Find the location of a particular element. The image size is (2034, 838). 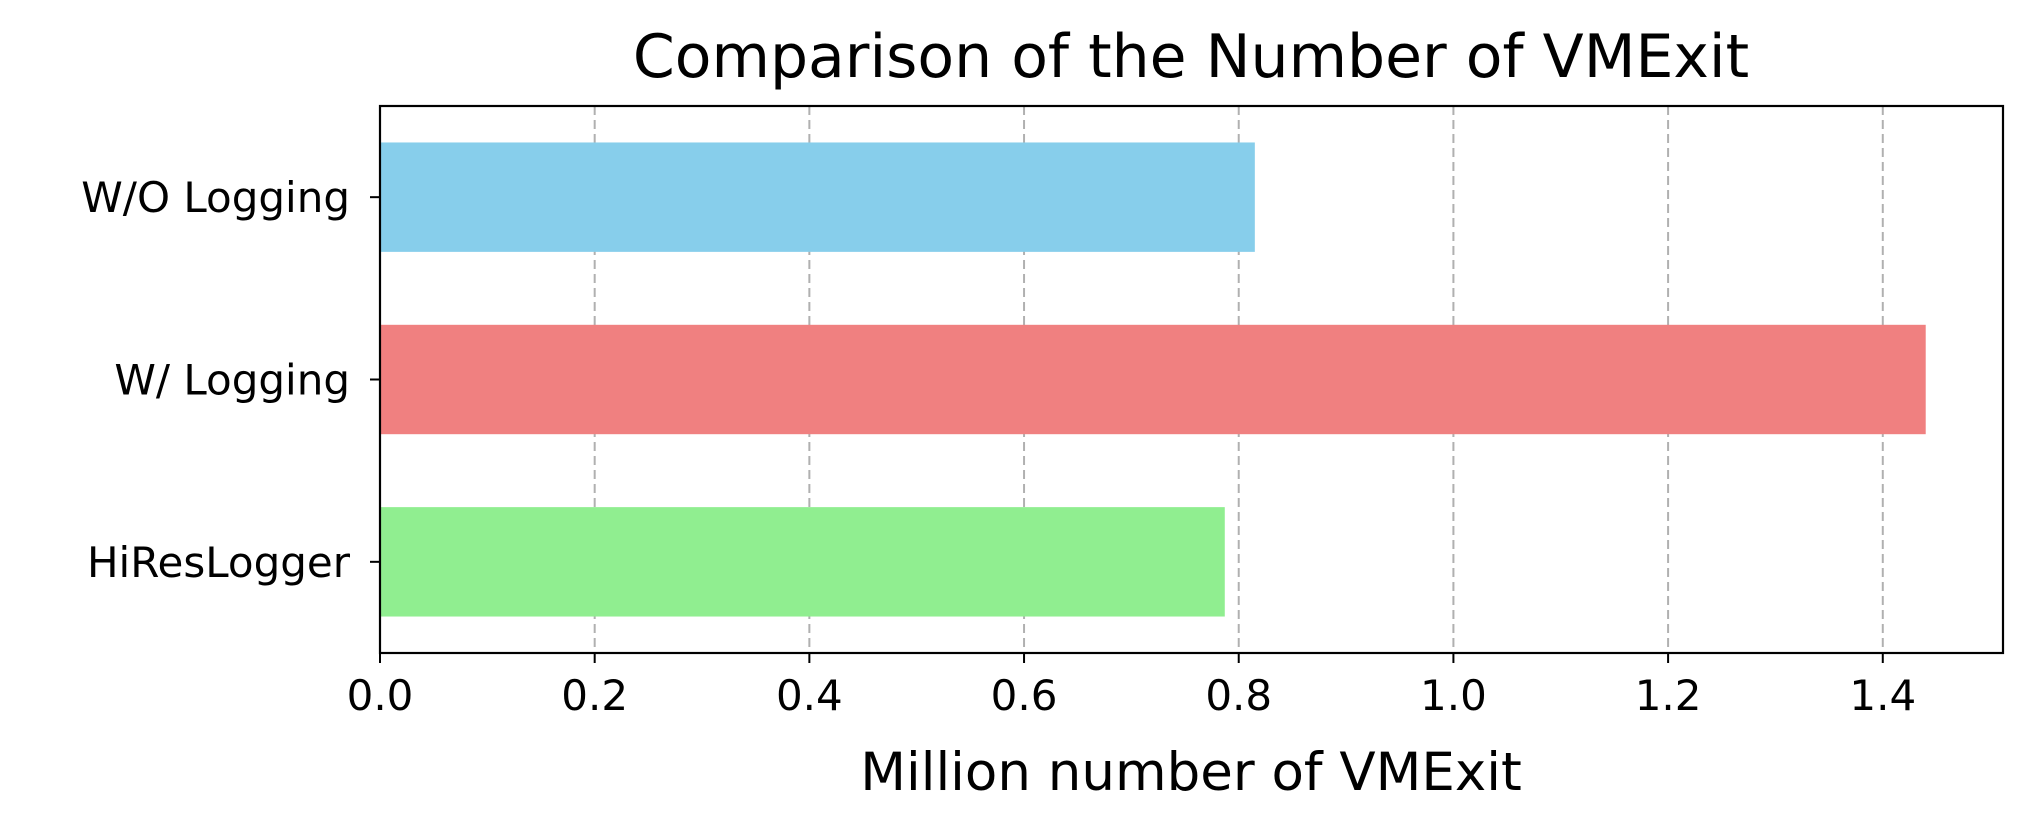

x-tick-label: 1.2 is located at coordinates (1668, 695).